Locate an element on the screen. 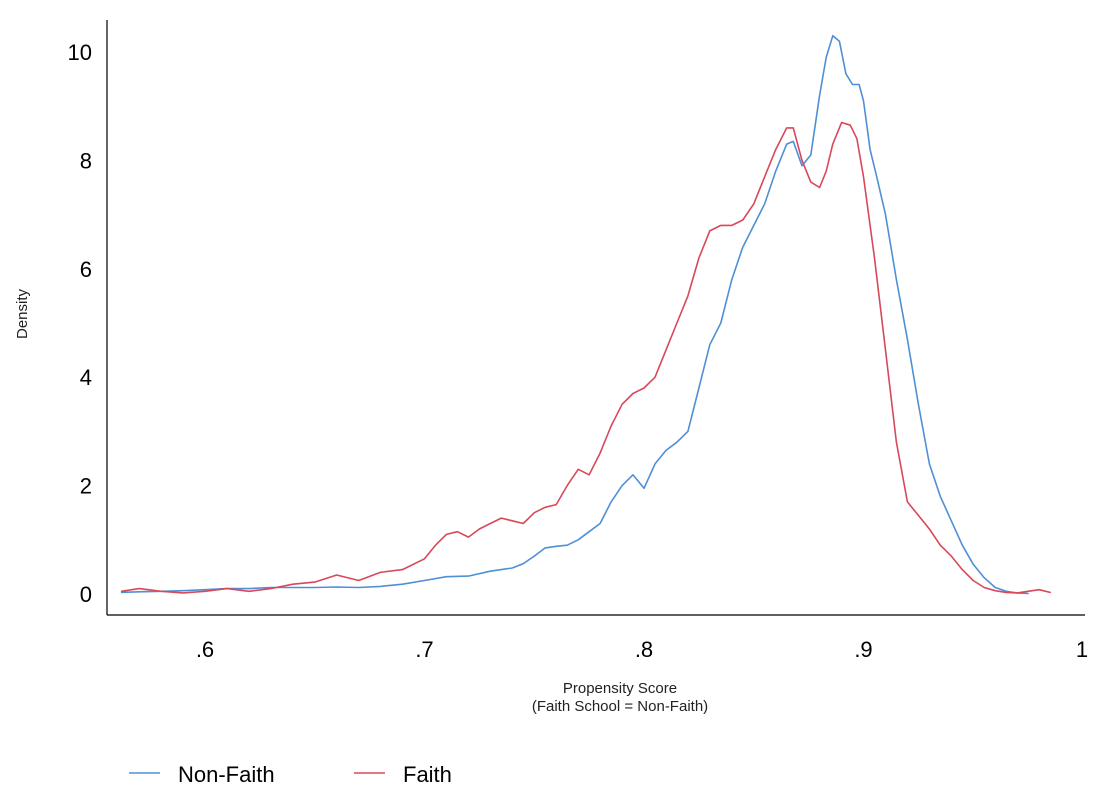 This screenshot has height=787, width=1095. x-tick-label: 1 is located at coordinates (1082, 649).